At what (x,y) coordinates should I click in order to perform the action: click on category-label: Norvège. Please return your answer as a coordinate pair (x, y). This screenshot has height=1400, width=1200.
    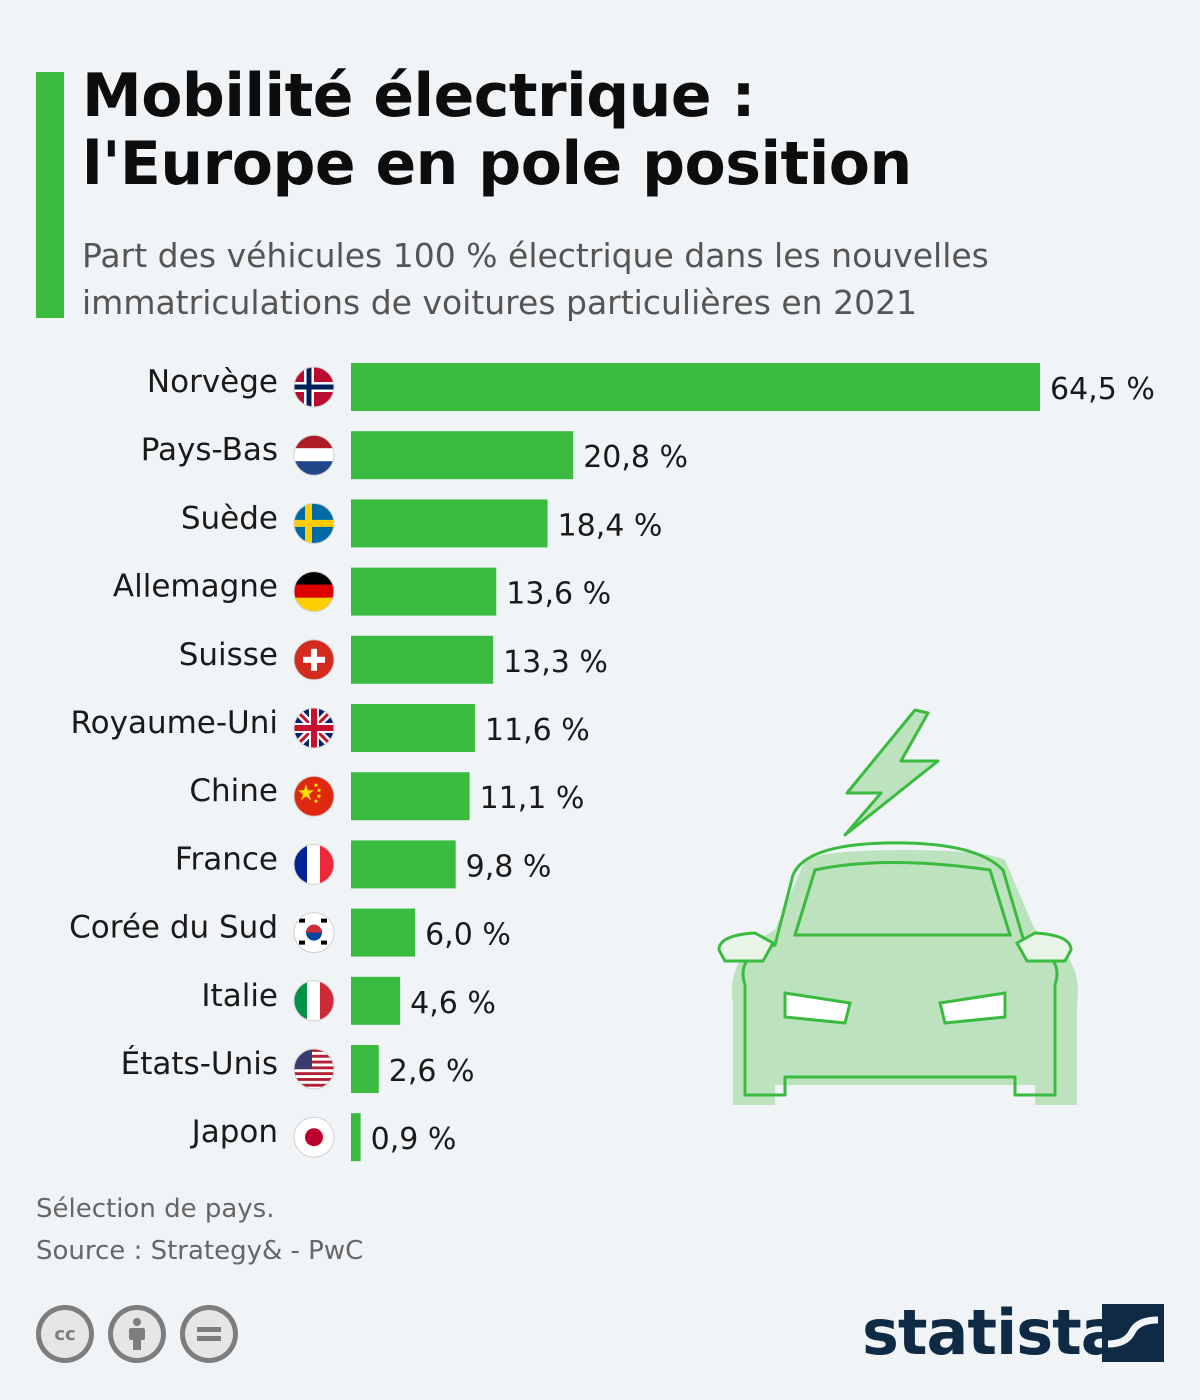
    Looking at the image, I should click on (212, 382).